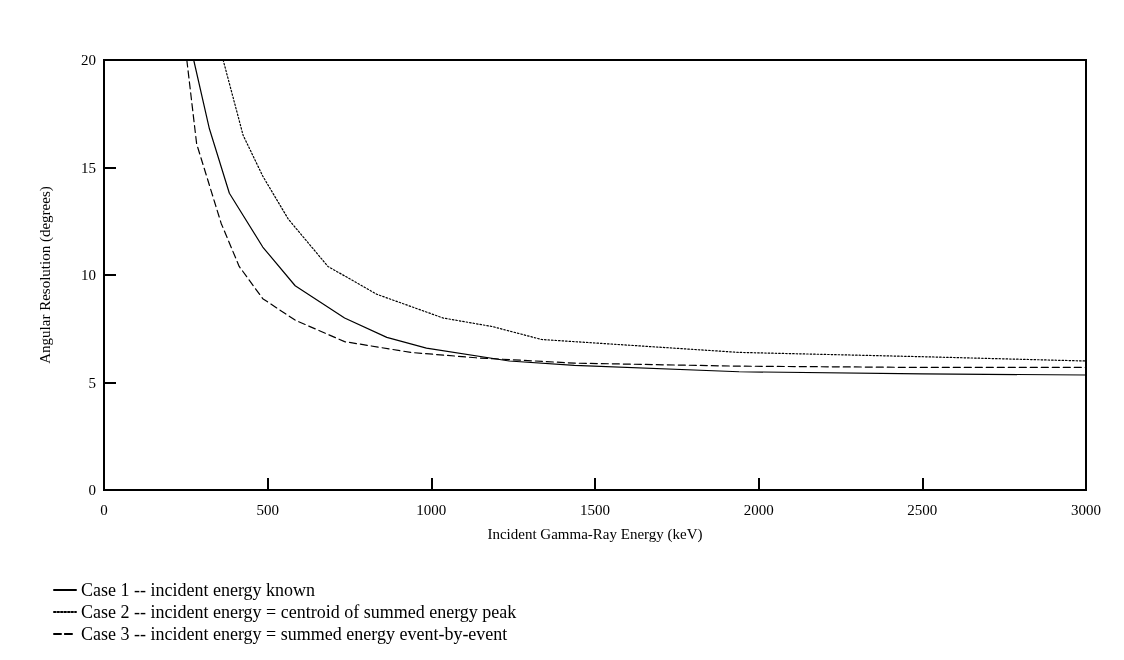  What do you see at coordinates (104, 509) in the screenshot?
I see `x-tick-label: 0` at bounding box center [104, 509].